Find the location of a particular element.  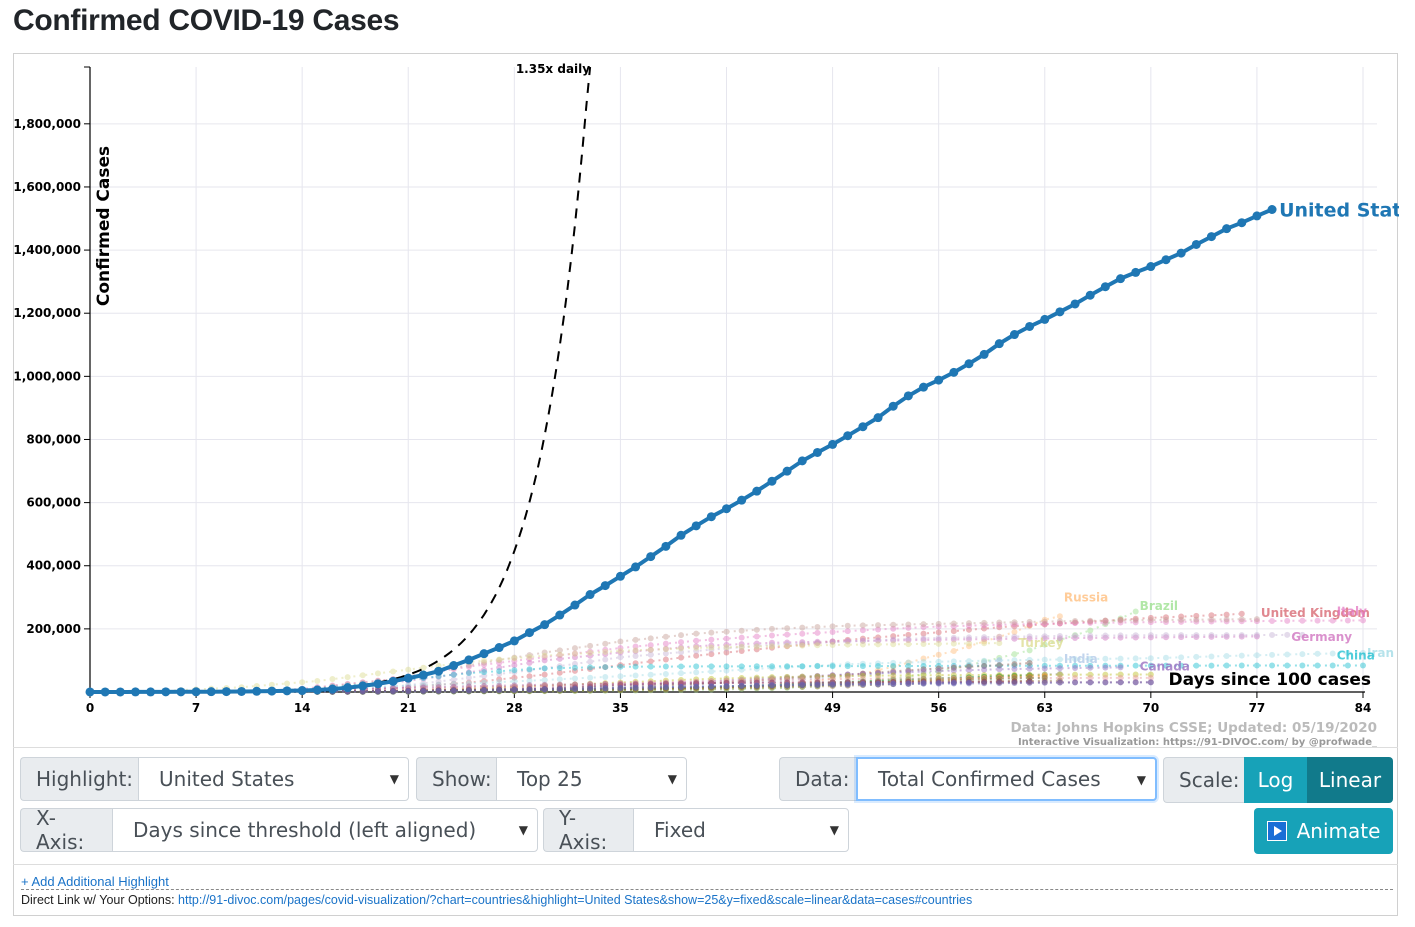

xaxis-select: Days since threshold (left aligned) ▼ is located at coordinates (325, 830).